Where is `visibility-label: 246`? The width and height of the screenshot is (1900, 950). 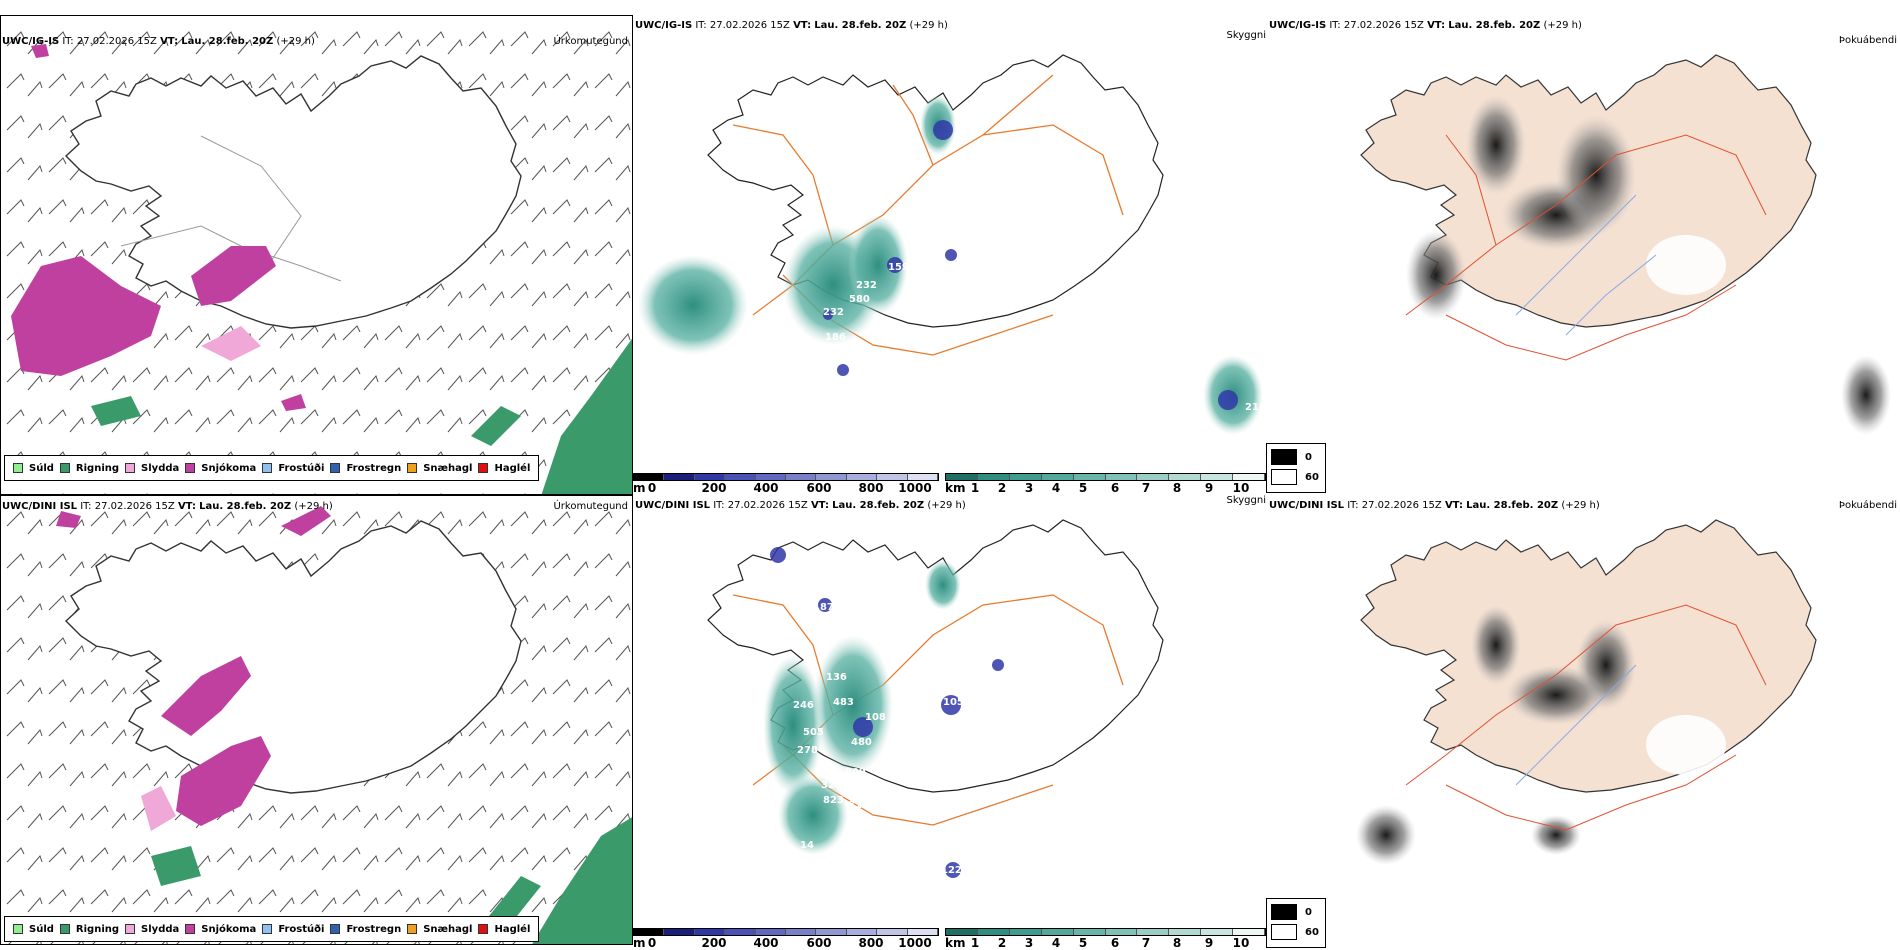
visibility-label: 246 is located at coordinates (803, 705).